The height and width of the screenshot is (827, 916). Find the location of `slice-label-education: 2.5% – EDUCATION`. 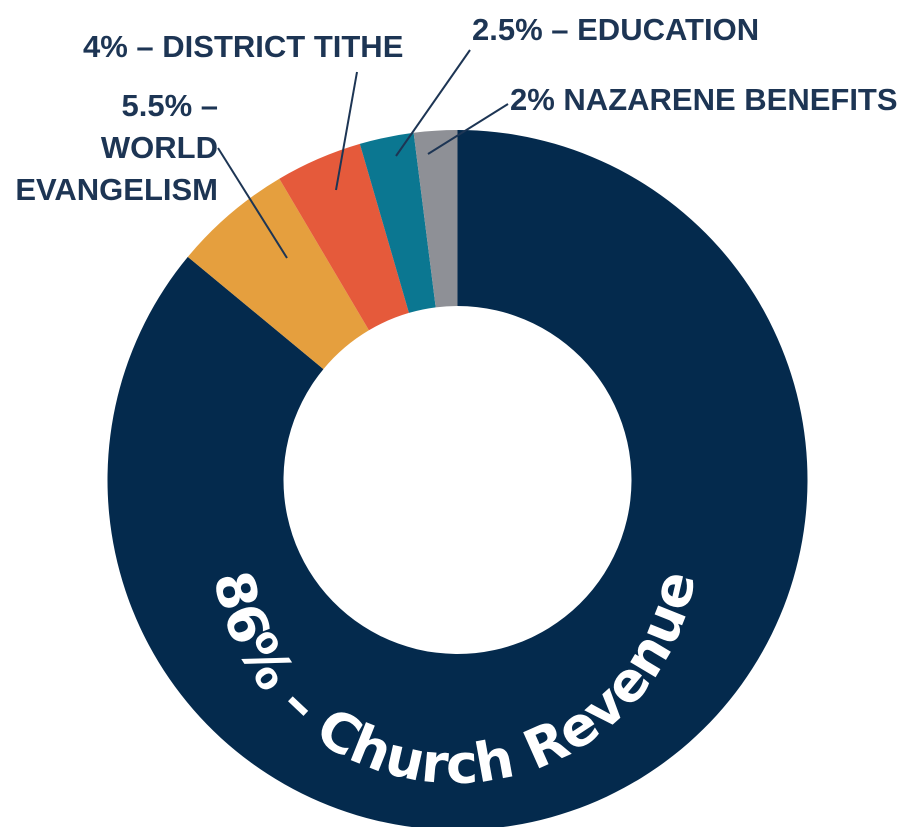

slice-label-education: 2.5% – EDUCATION is located at coordinates (615, 29).